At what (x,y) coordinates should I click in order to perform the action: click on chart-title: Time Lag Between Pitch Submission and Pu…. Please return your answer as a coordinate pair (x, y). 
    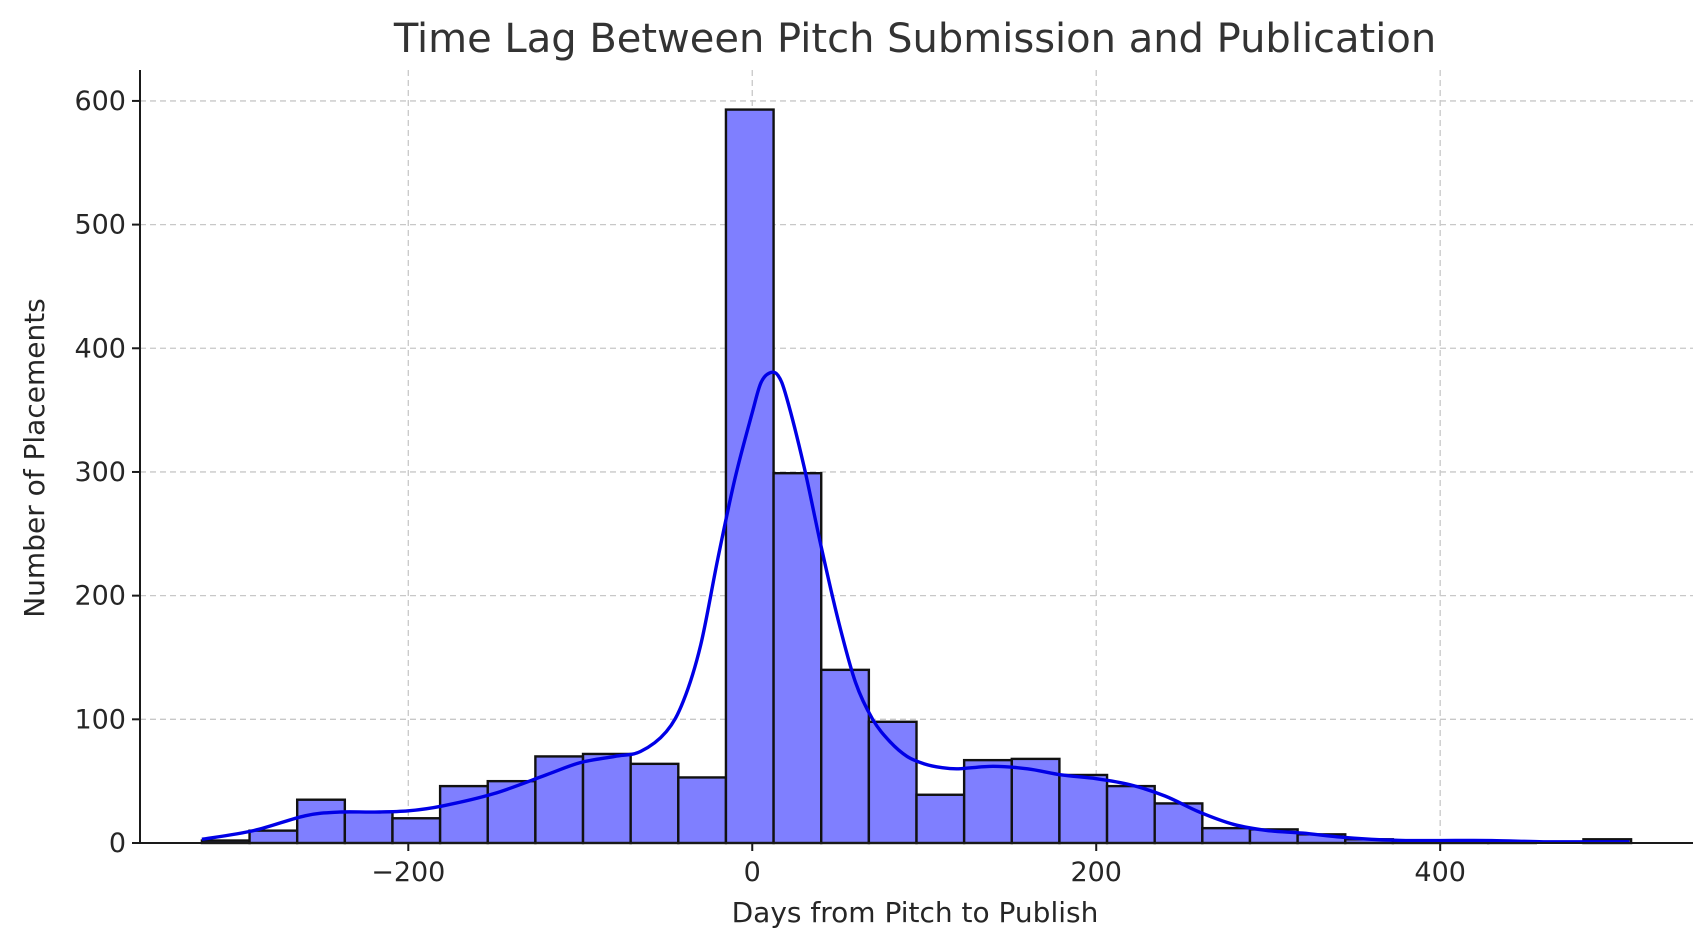
    Looking at the image, I should click on (914, 39).